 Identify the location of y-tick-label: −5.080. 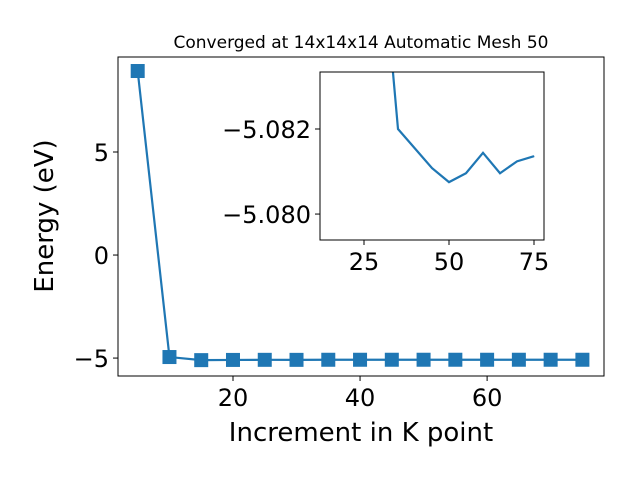
(266, 215).